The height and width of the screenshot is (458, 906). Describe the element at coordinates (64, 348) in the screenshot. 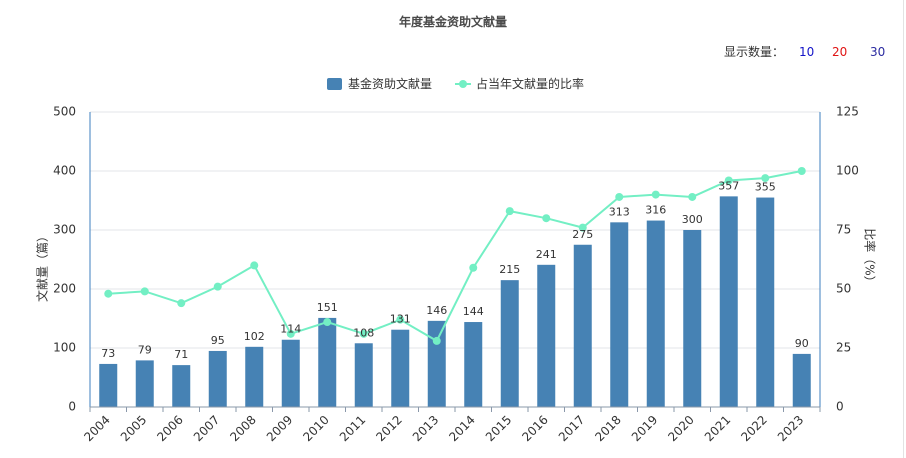

I see `y-left-tick-label: 100` at that location.